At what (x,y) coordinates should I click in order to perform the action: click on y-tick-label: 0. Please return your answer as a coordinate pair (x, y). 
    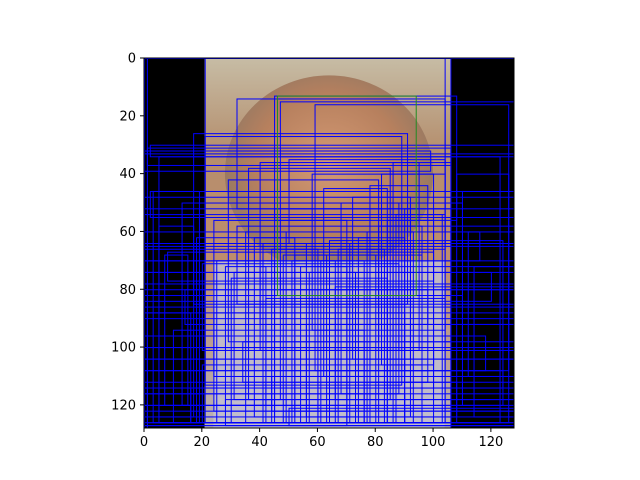
    Looking at the image, I should click on (132, 59).